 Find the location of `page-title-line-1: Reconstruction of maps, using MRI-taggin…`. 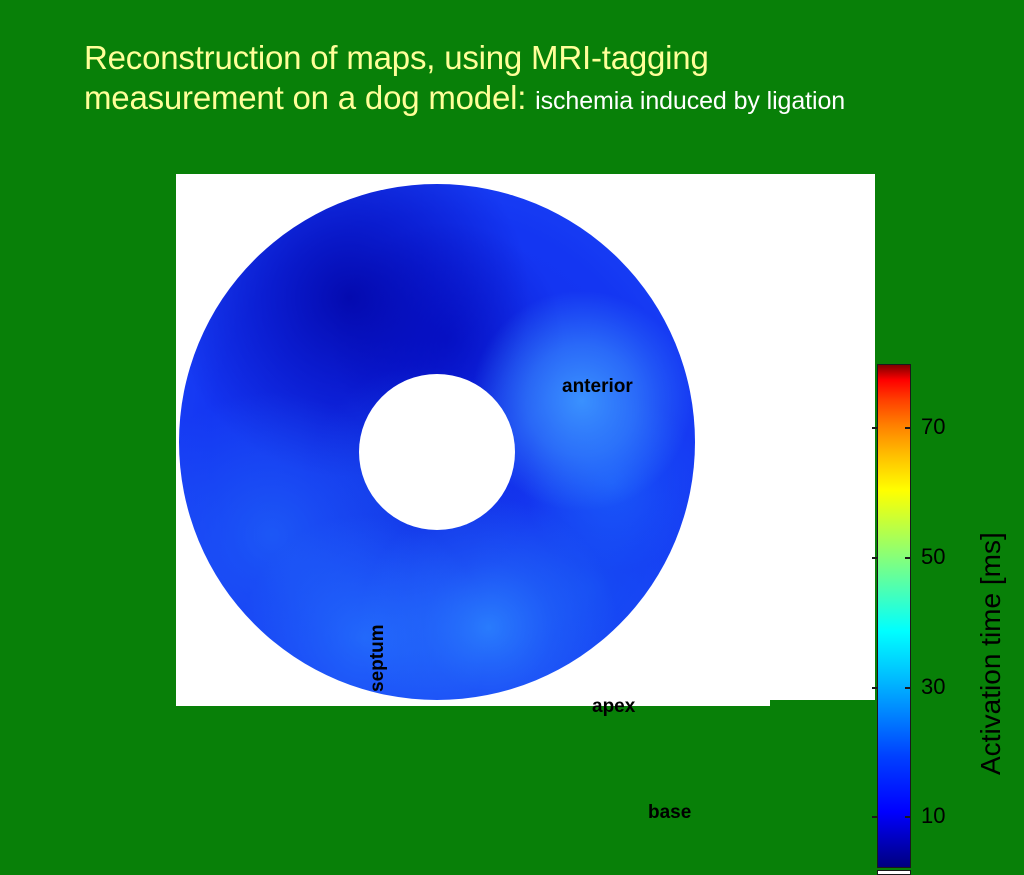

page-title-line-1: Reconstruction of maps, using MRI-taggin… is located at coordinates (396, 57).